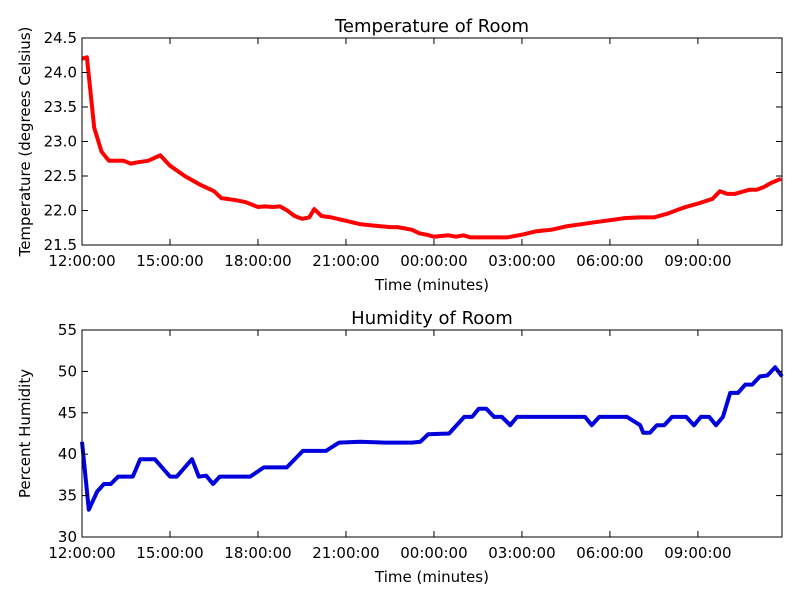 This screenshot has height=600, width=800. What do you see at coordinates (60, 176) in the screenshot?
I see `y-tick-label: 22.5` at bounding box center [60, 176].